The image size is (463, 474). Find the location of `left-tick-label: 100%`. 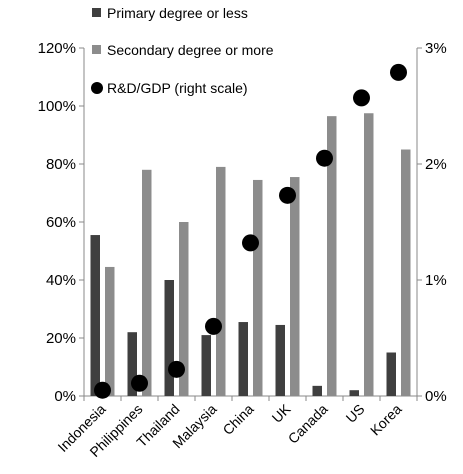

left-tick-label: 100% is located at coordinates (57, 106).